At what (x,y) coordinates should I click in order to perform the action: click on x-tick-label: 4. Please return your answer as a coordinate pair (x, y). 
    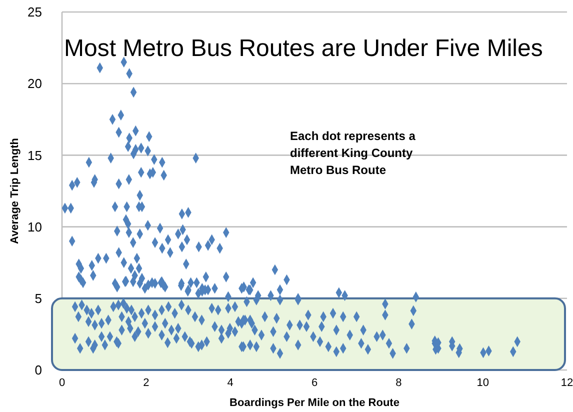
    Looking at the image, I should click on (230, 383).